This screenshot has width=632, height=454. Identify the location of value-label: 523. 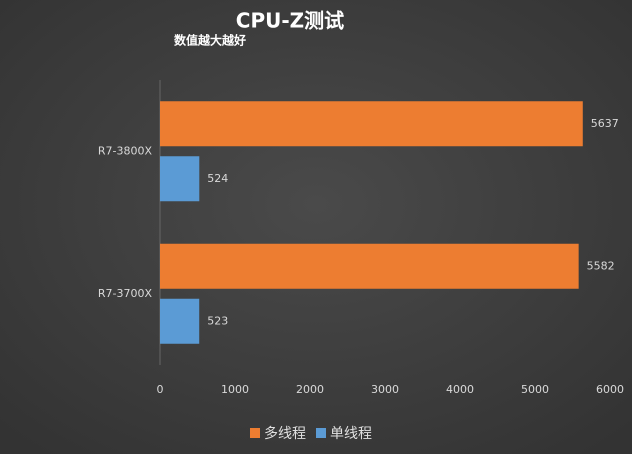
(217, 320).